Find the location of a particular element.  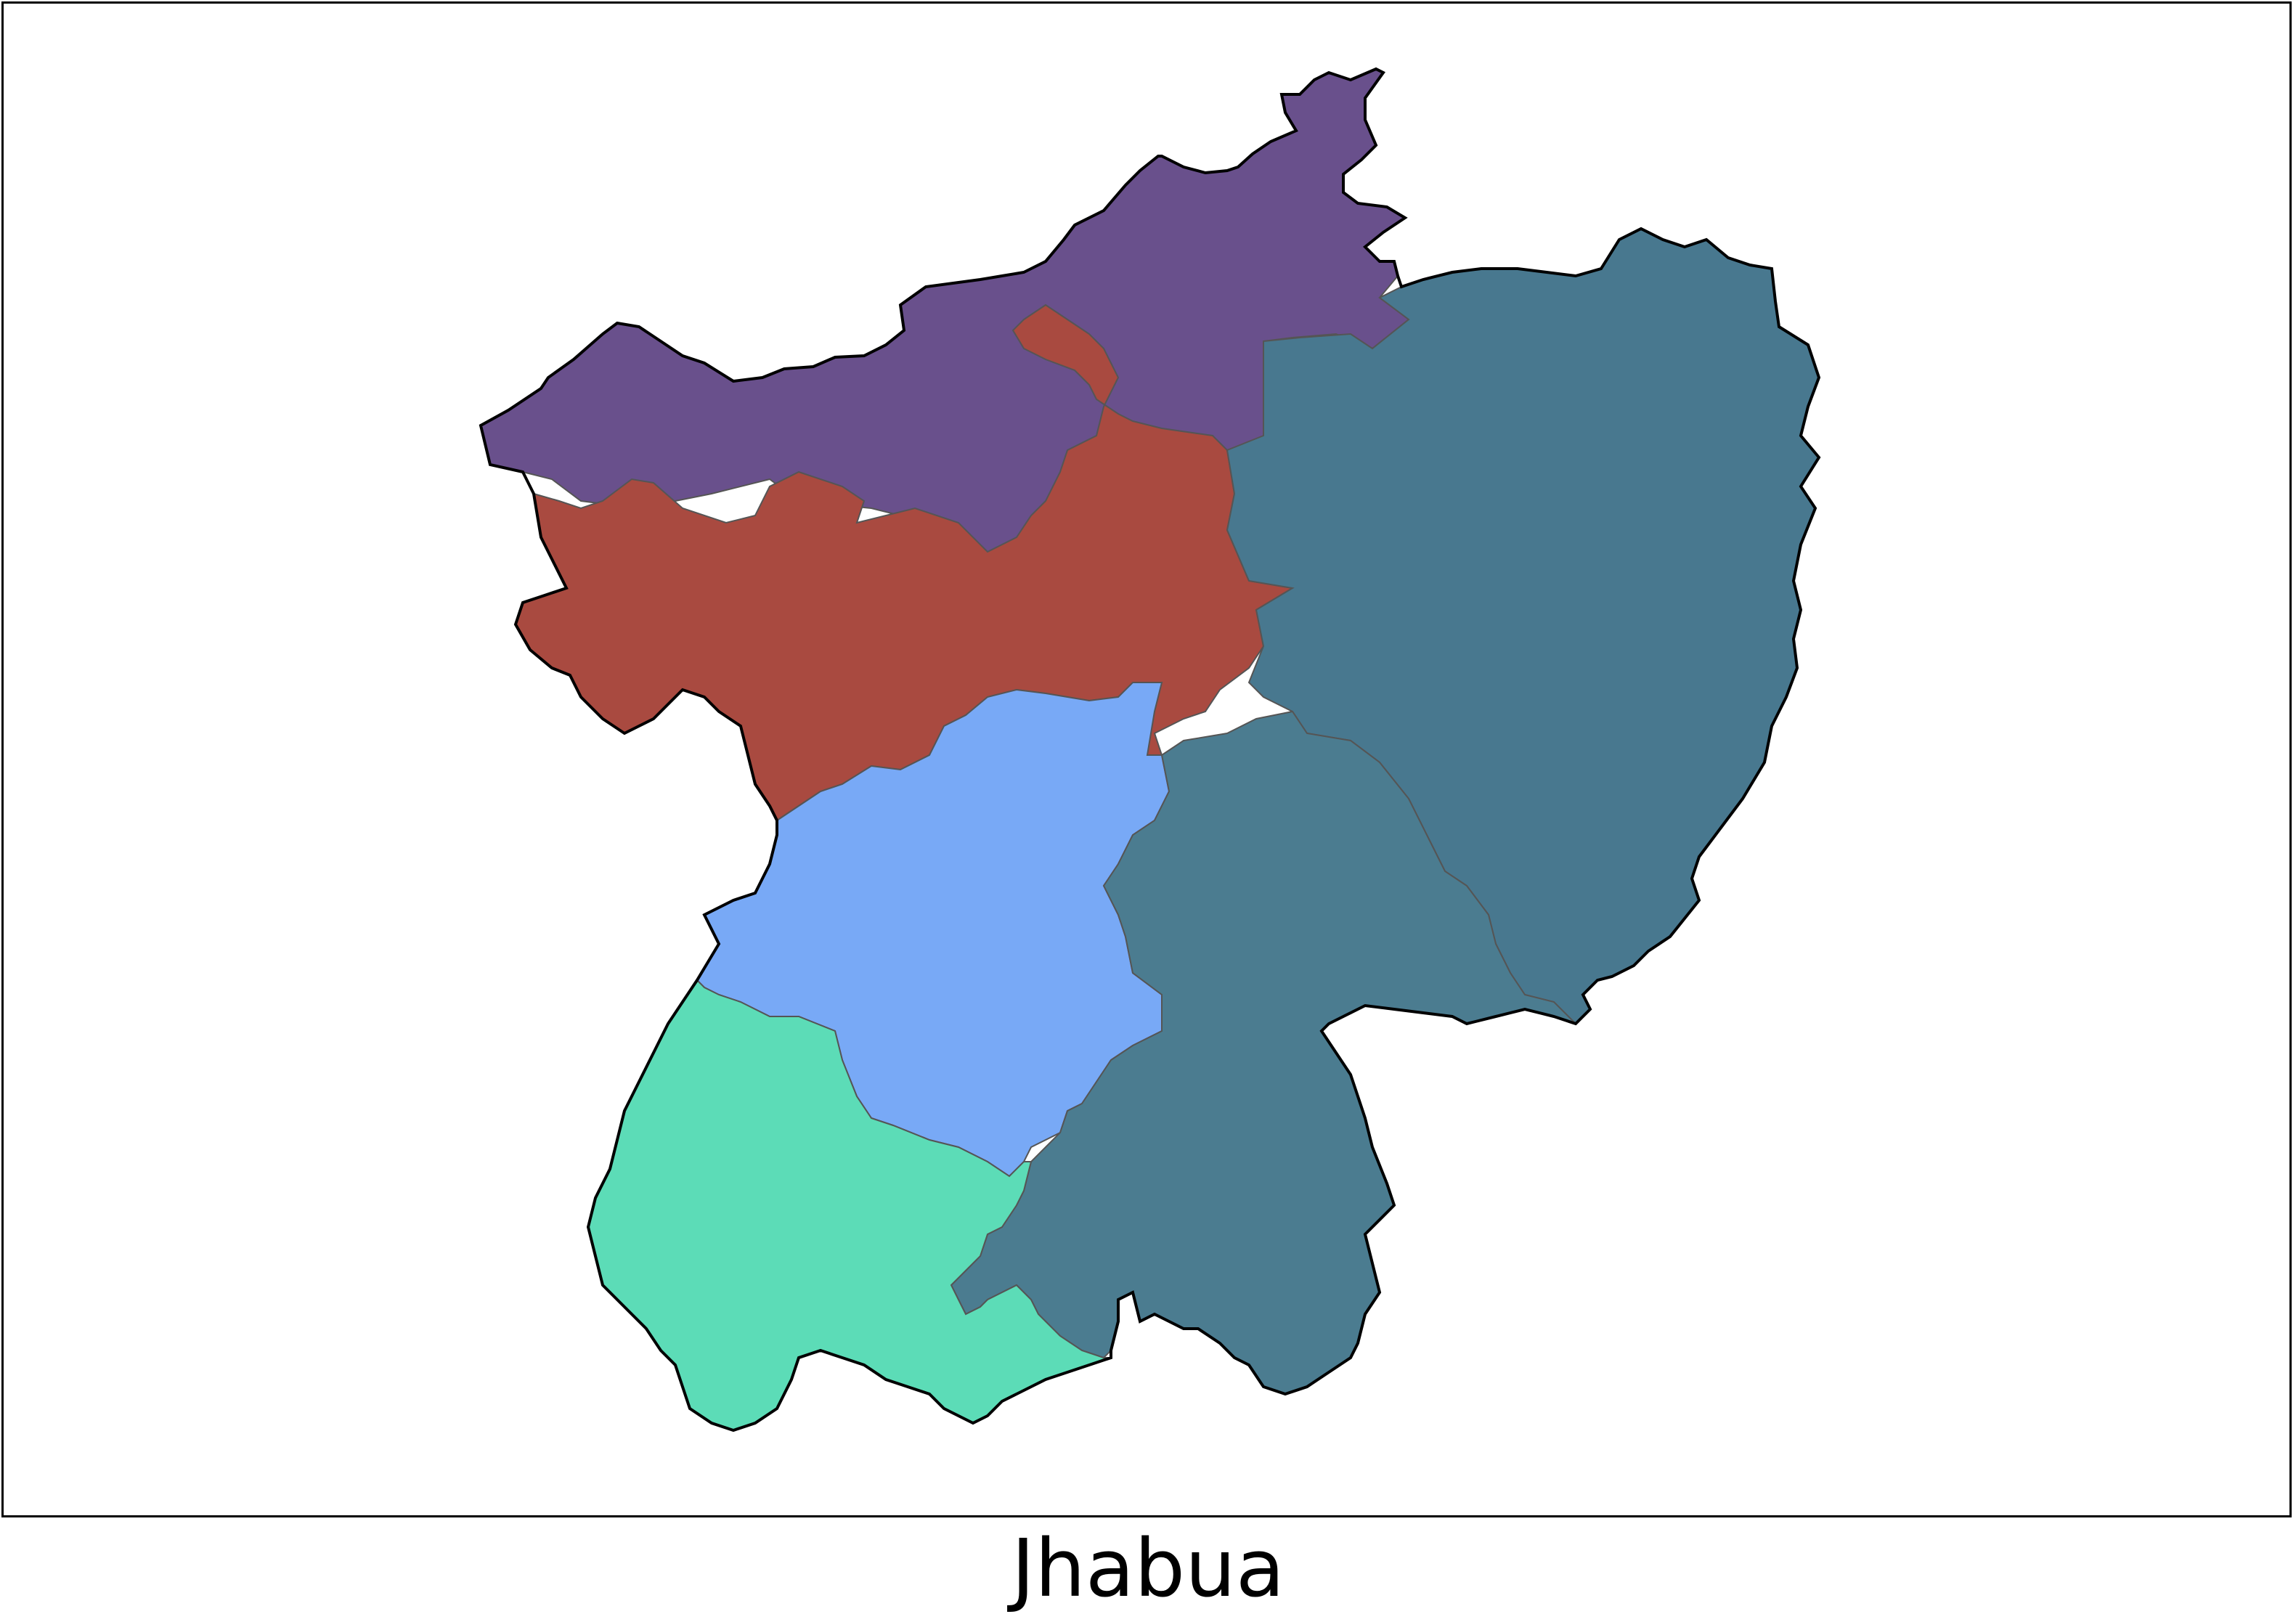

map-caption: Jhabua is located at coordinates (1148, 1569).